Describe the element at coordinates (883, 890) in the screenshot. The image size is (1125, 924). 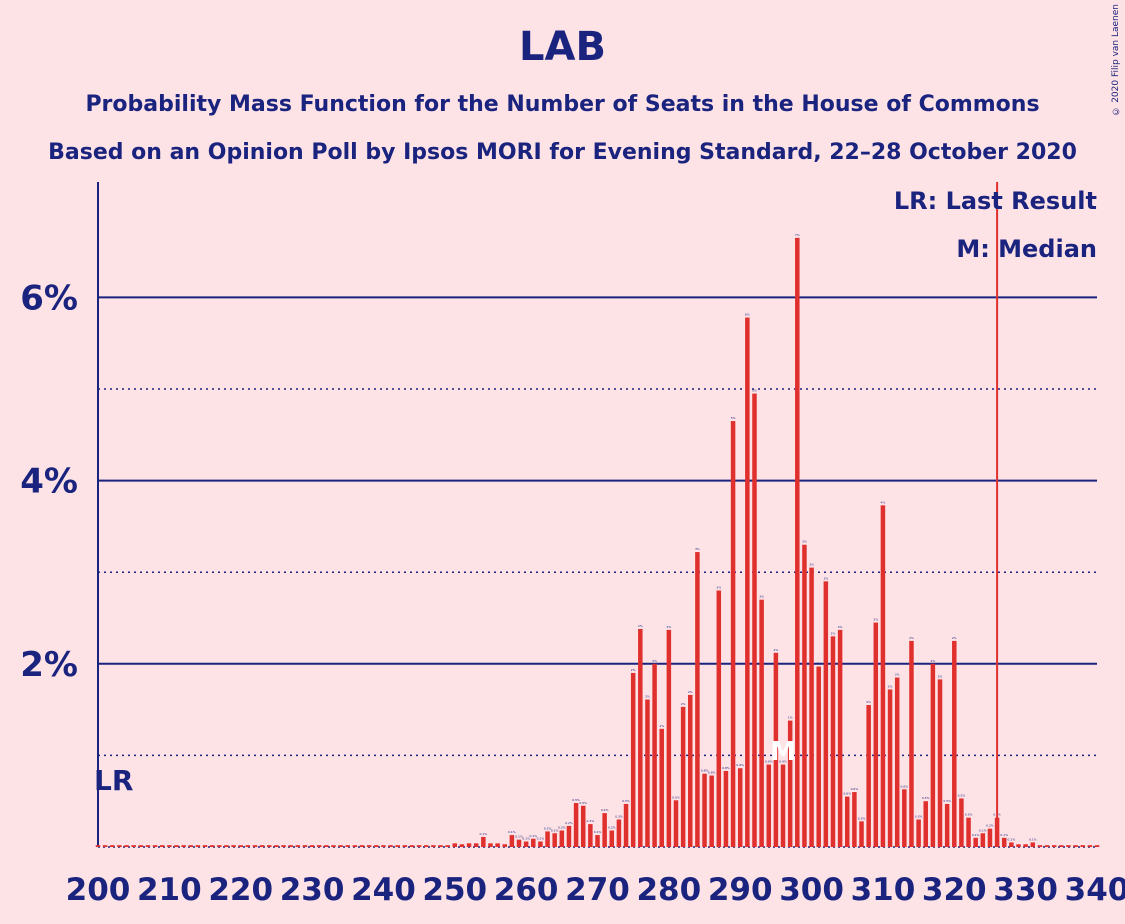
I see `x-tick-label: 310` at that location.